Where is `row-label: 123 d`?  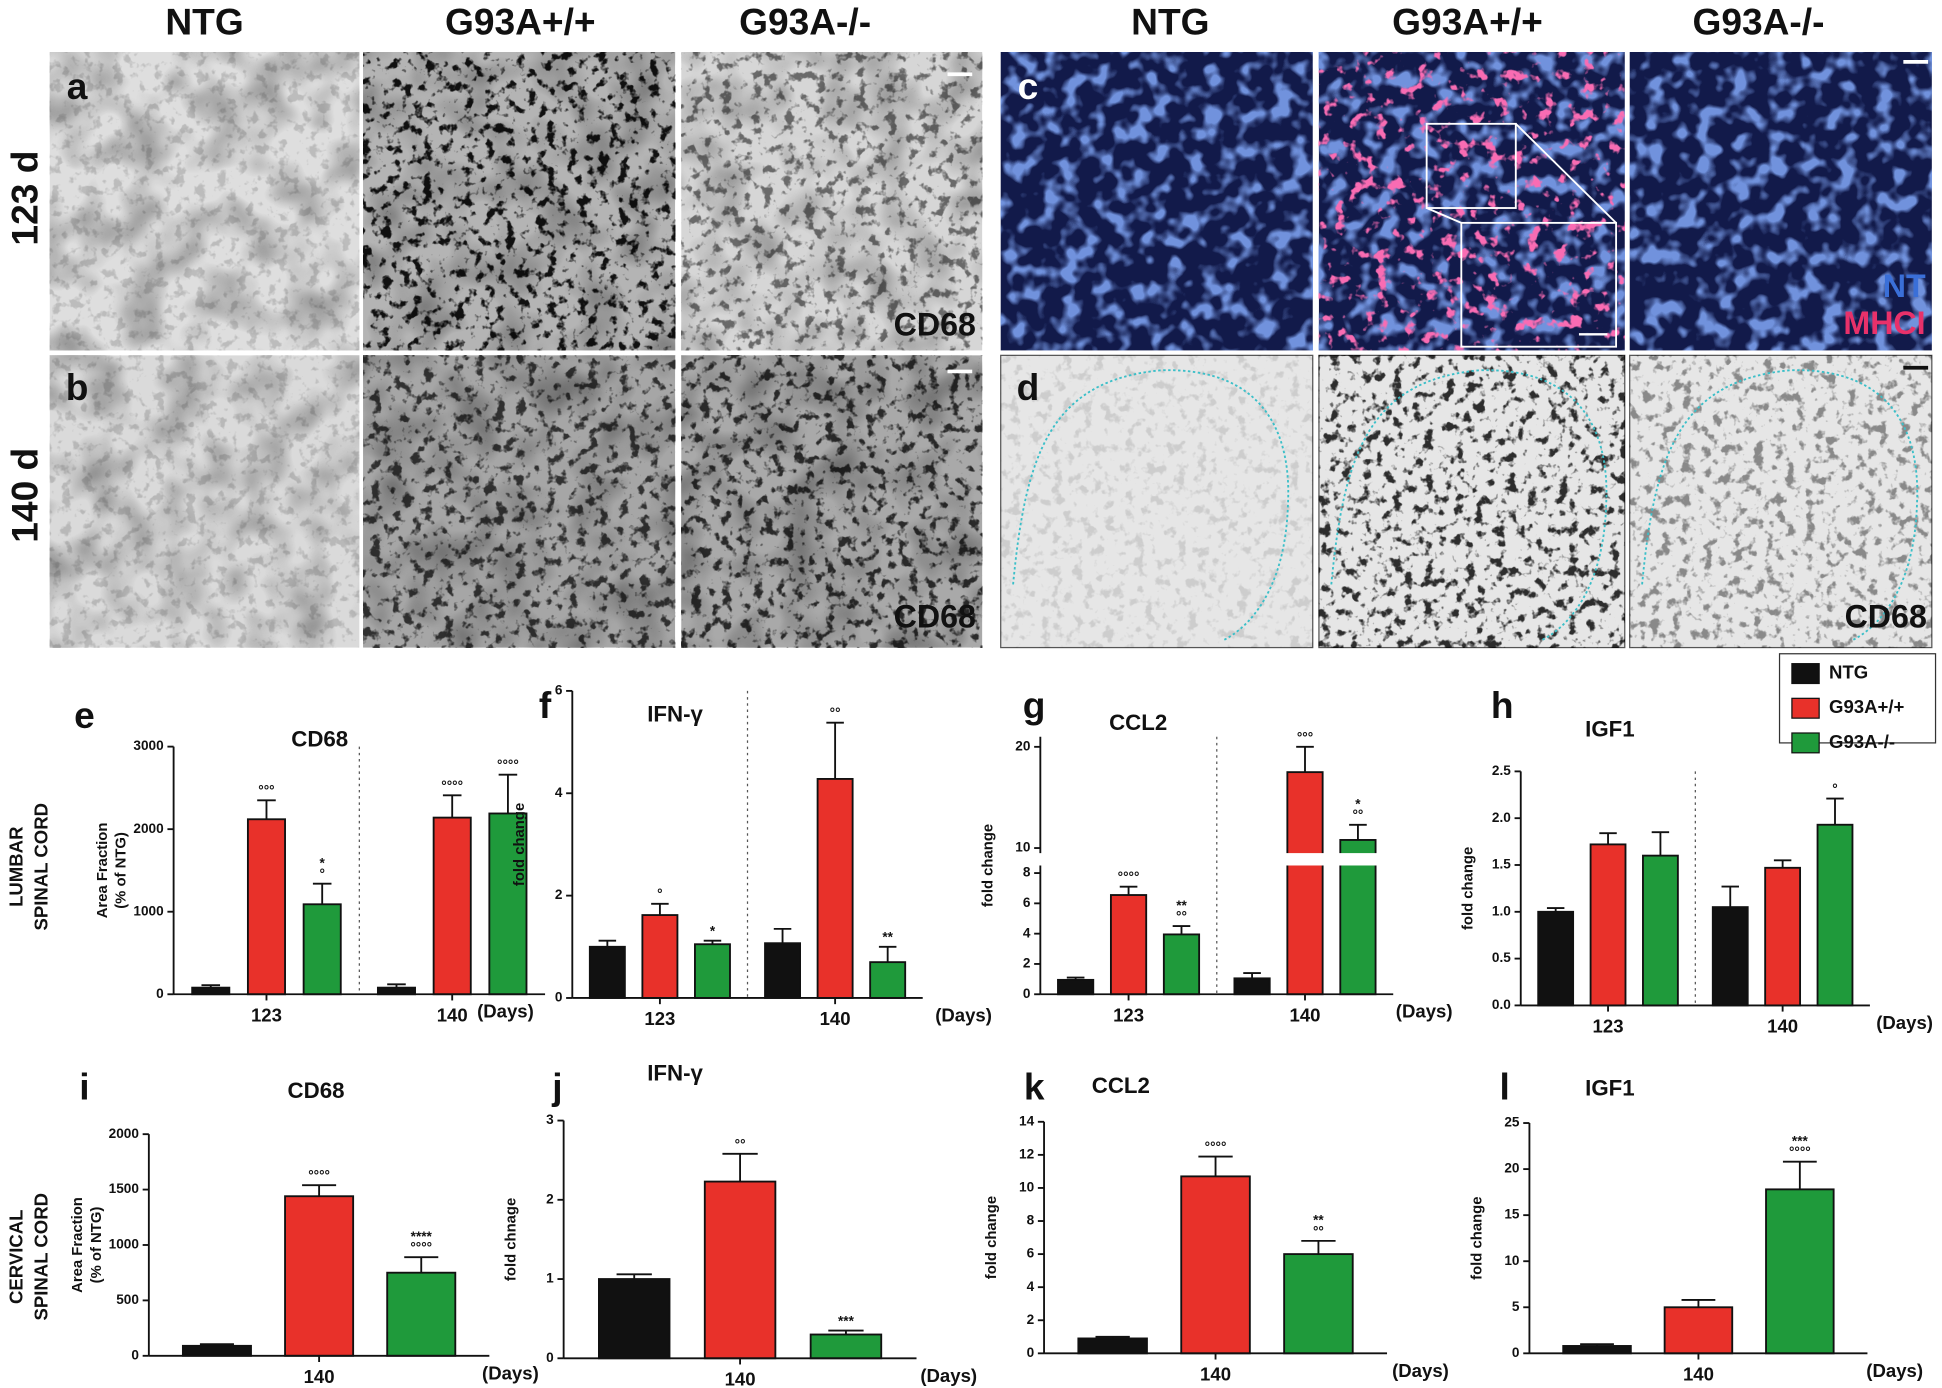 row-label: 123 d is located at coordinates (24, 198).